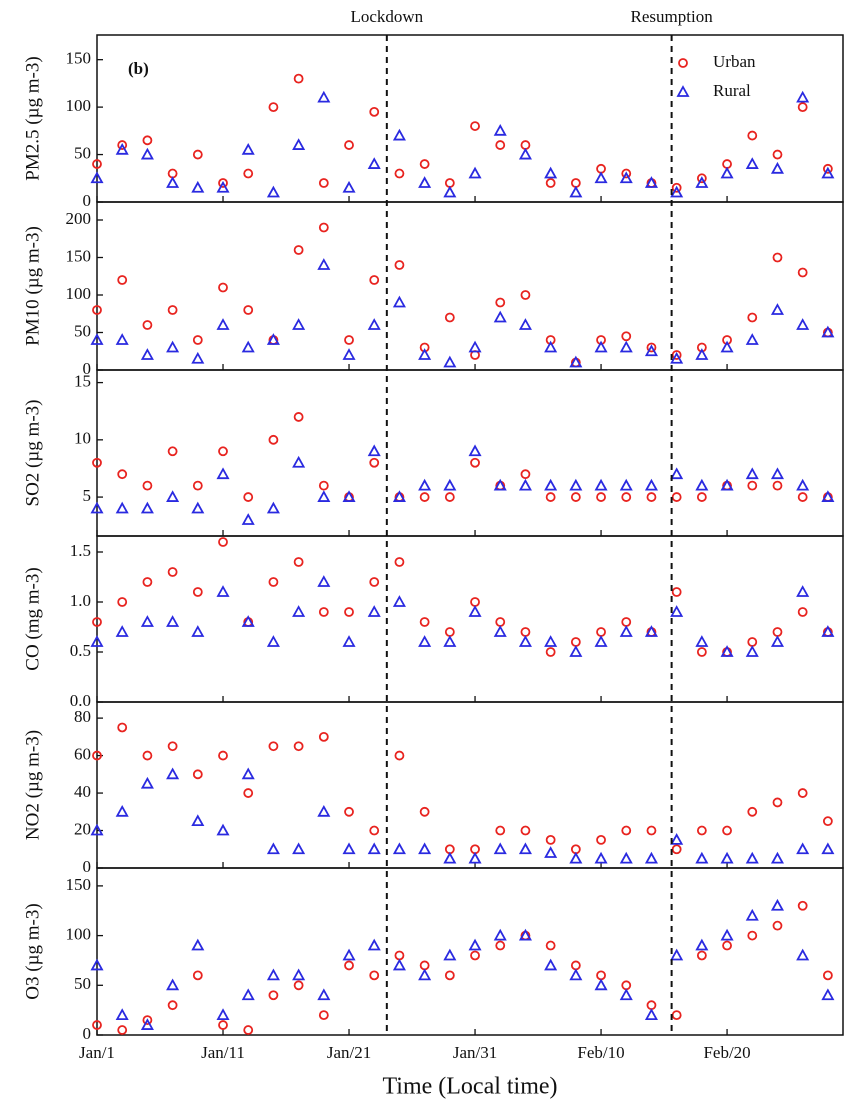 Image resolution: width=852 pixels, height=1109 pixels. Describe the element at coordinates (734, 61) in the screenshot. I see `legend-label: Urban` at that location.